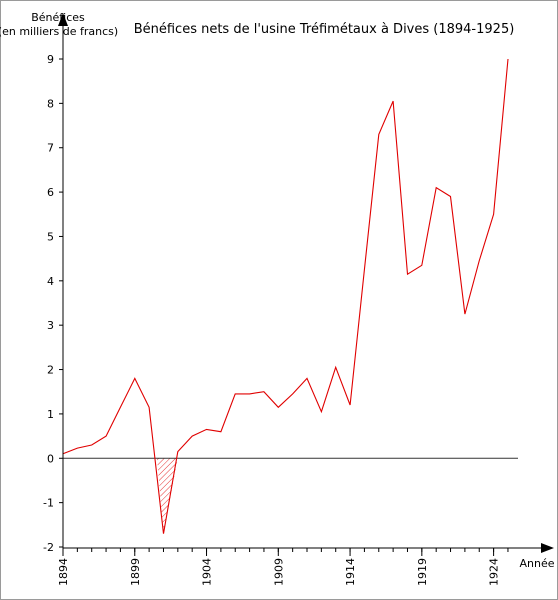 The width and height of the screenshot is (558, 600). What do you see at coordinates (350, 572) in the screenshot?
I see `x-tick-label: 1914` at bounding box center [350, 572].